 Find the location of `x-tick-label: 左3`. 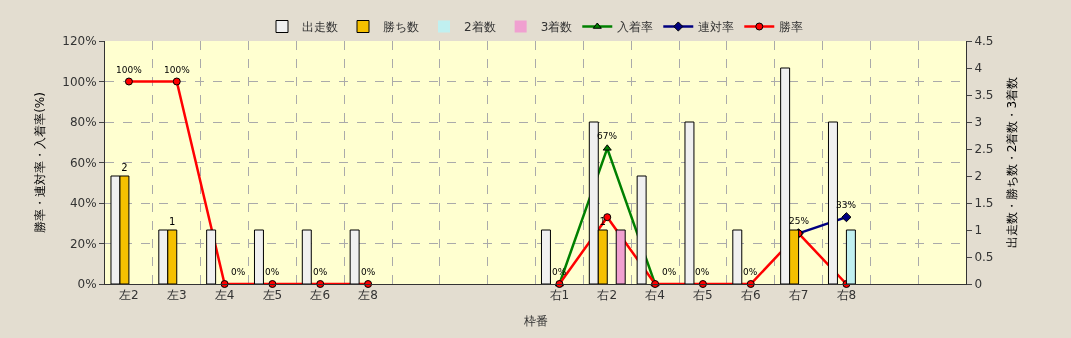

x-tick-label: 左3 is located at coordinates (176, 295).